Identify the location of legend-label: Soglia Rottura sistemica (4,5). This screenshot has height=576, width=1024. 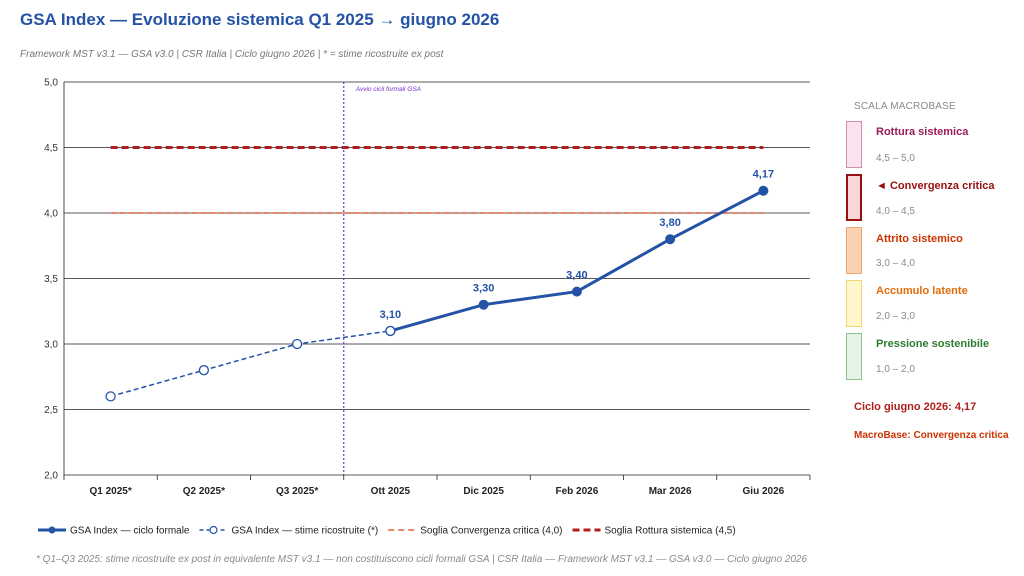
(670, 531).